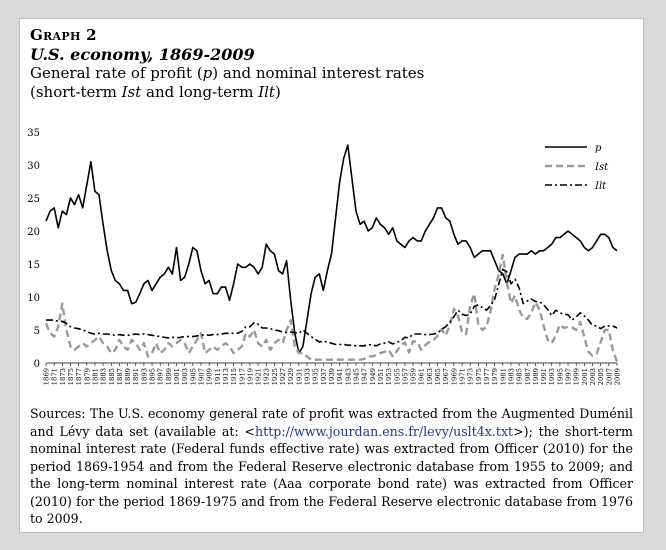 The image size is (666, 550). What do you see at coordinates (55, 376) in the screenshot?
I see `x-tick-label: 1871` at bounding box center [55, 376].